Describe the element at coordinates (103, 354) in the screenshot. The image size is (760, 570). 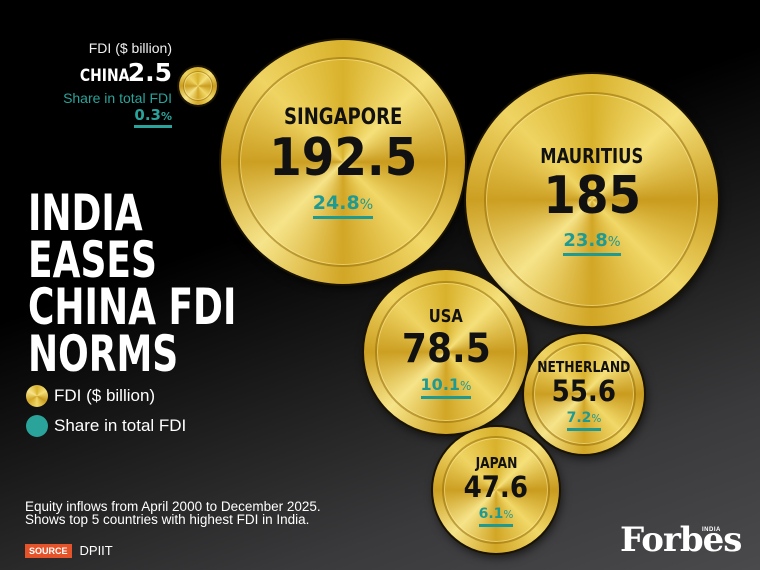
I see `title-line: NORMS` at that location.